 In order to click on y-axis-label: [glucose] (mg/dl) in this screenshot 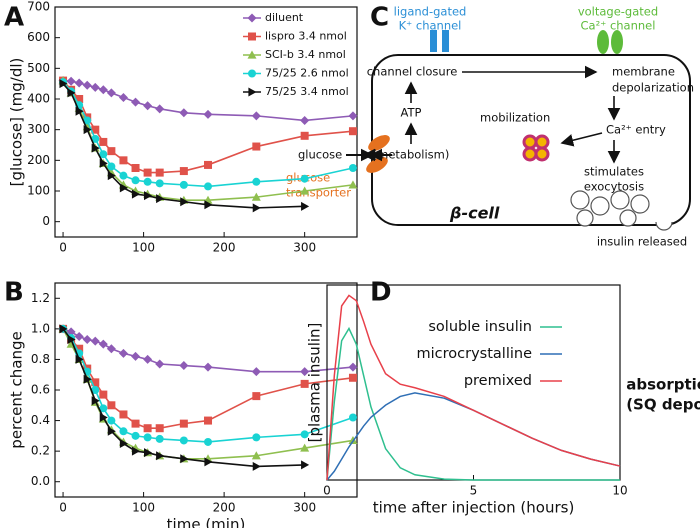, I will do `click(17, 122)`.